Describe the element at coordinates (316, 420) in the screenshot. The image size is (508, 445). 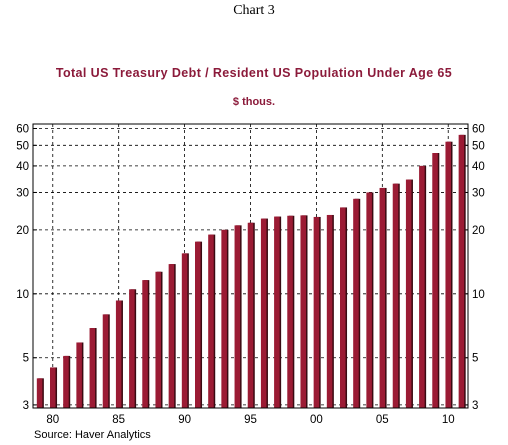
I see `x-tick-label: 00` at that location.